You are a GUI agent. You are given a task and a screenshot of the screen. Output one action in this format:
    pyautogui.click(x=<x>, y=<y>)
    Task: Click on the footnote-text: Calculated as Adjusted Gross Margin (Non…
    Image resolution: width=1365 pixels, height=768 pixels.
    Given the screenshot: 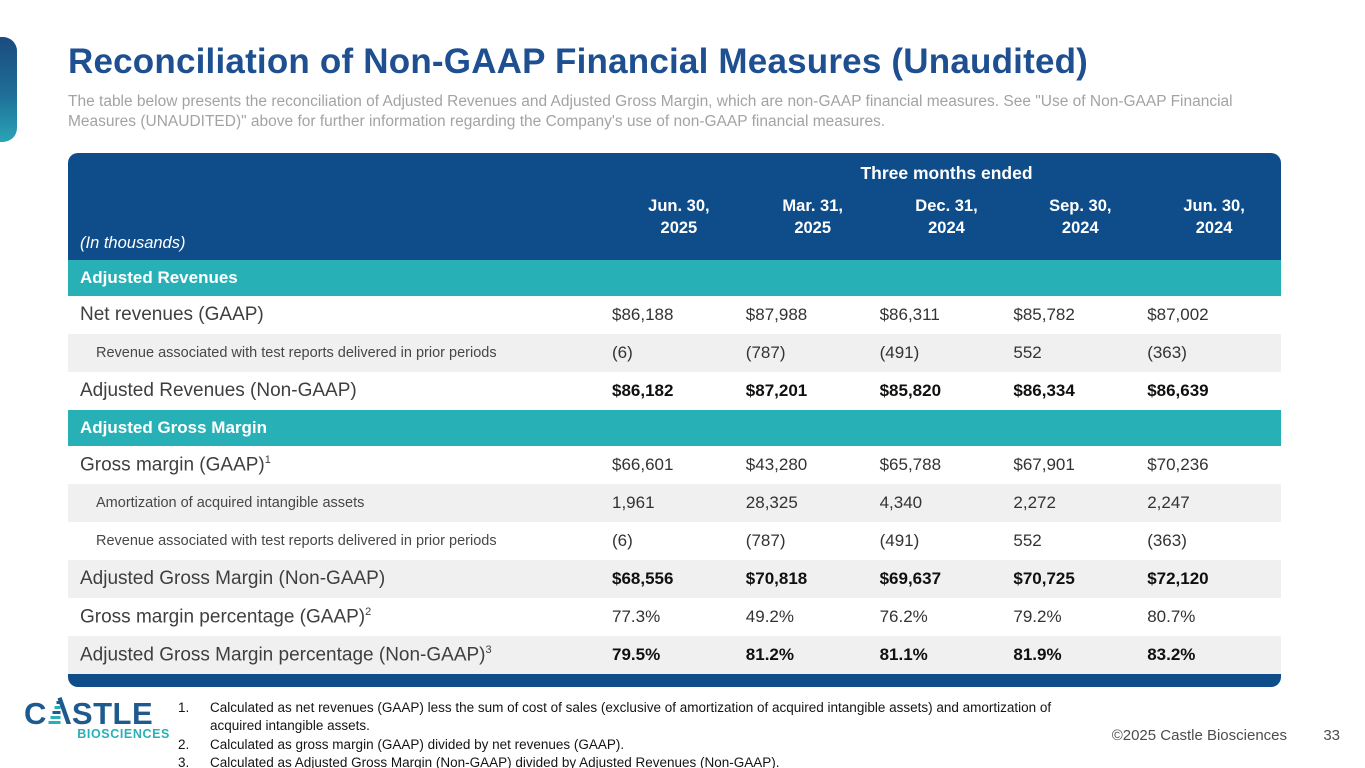 What is the action you would take?
    pyautogui.click(x=495, y=761)
    